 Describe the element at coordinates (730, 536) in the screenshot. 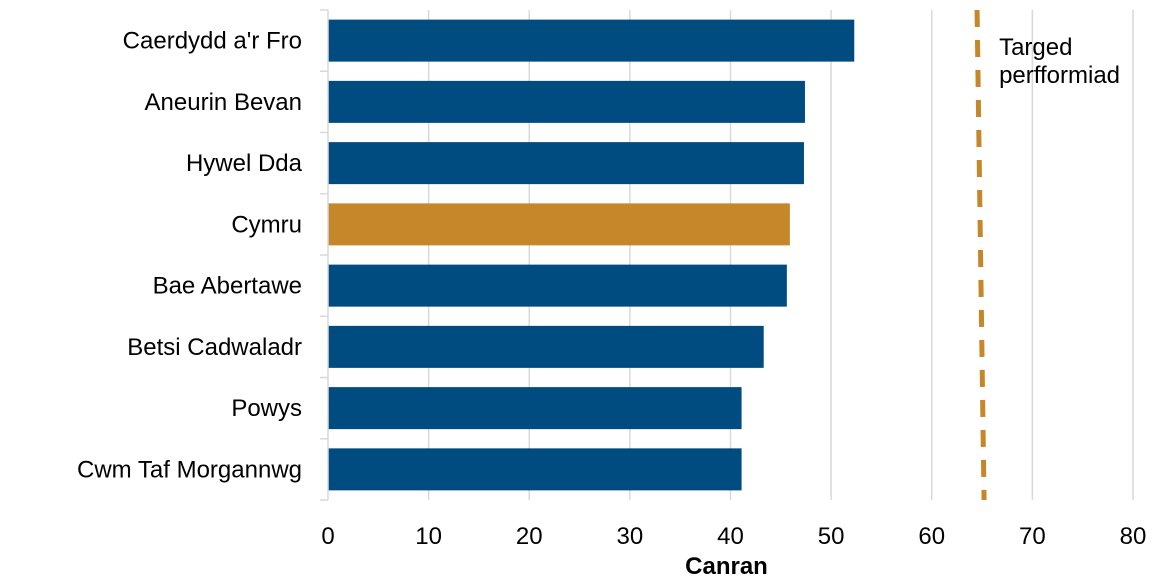

I see `x-tick-label: 40` at that location.